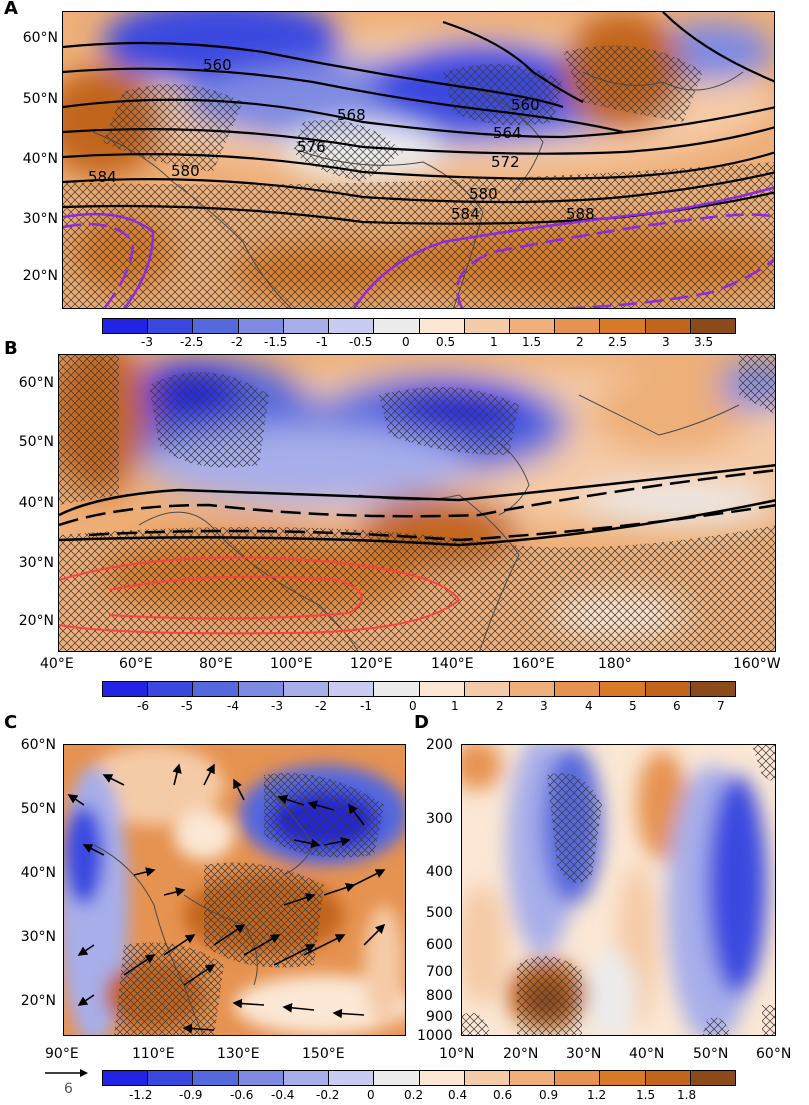  I want to click on panel-b-lat-tick: 30°N, so click(36, 563).